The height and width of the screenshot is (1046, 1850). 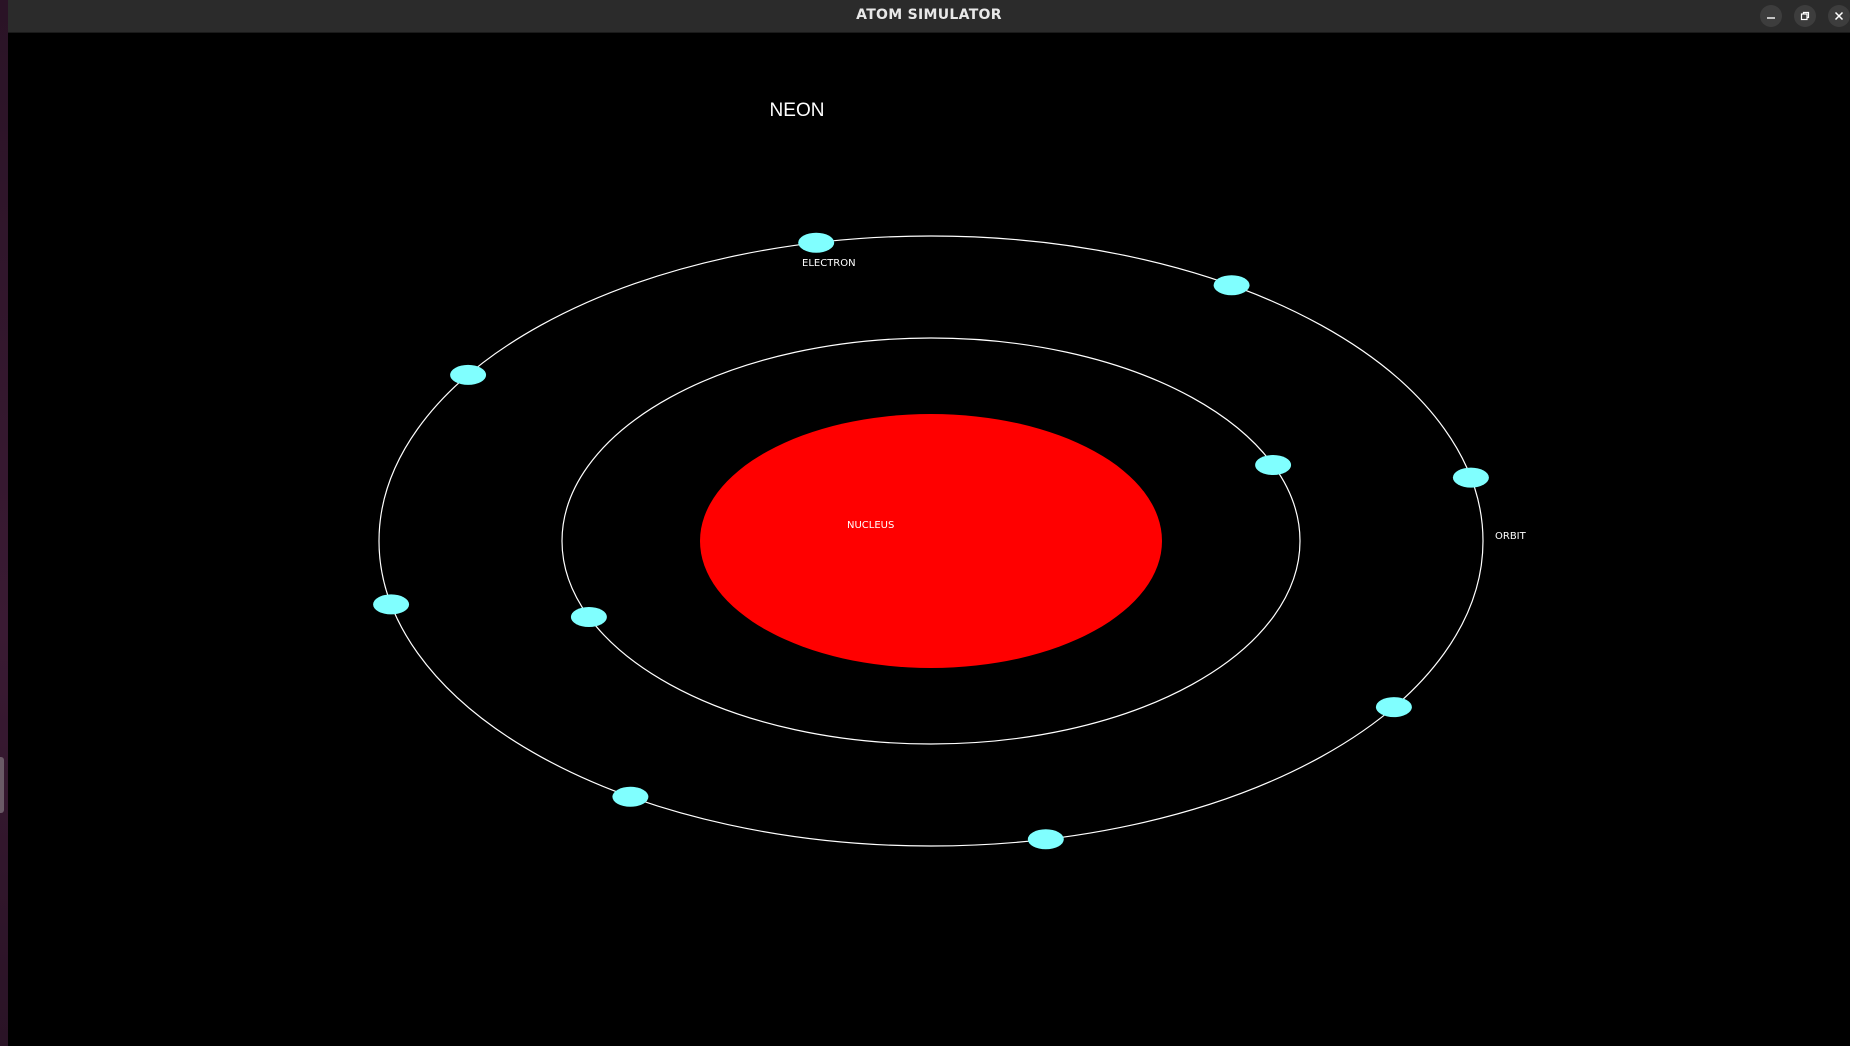 I want to click on restore-button, so click(x=1805, y=16).